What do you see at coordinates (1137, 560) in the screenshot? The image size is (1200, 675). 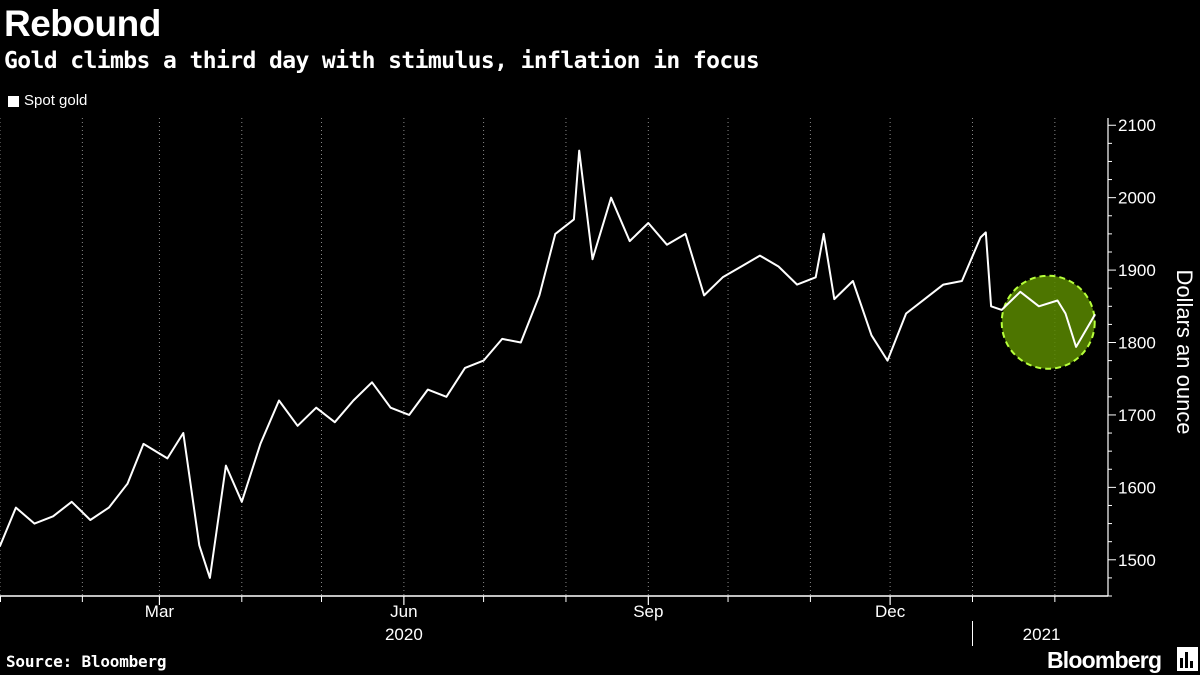 I see `y-tick-label: 1500` at bounding box center [1137, 560].